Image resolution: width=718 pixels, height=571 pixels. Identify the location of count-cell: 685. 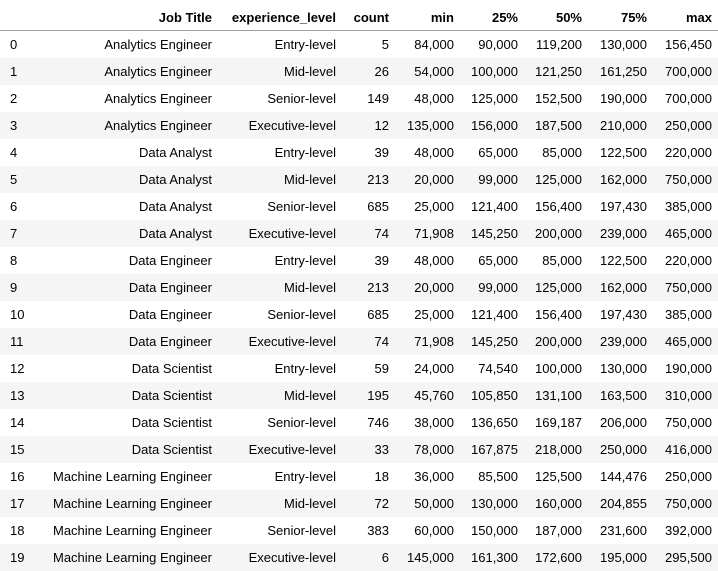
(368, 206).